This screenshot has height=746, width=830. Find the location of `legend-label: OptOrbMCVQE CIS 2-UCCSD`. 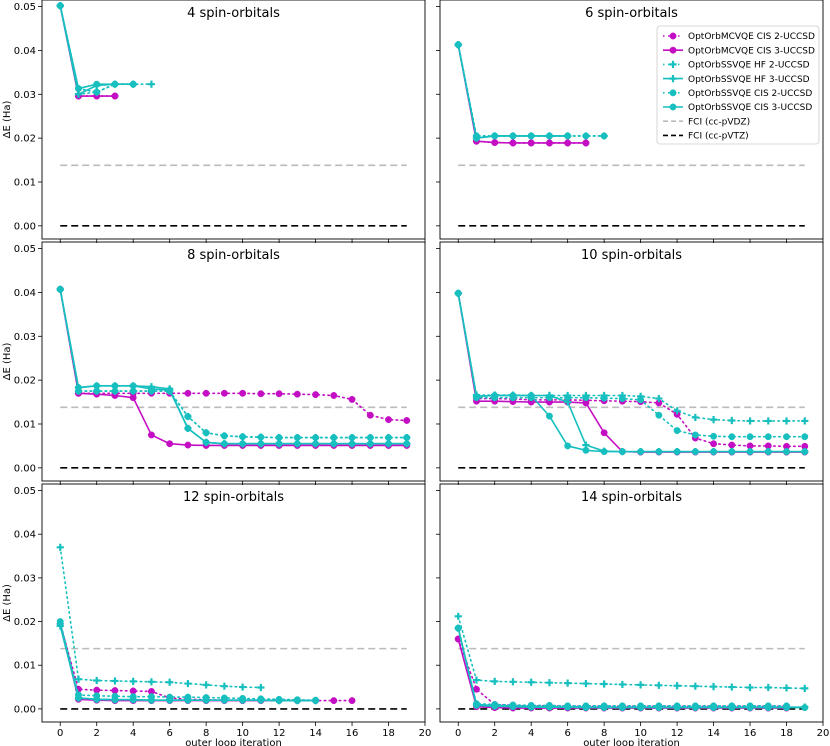

legend-label: OptOrbMCVQE CIS 2-UCCSD is located at coordinates (751, 37).